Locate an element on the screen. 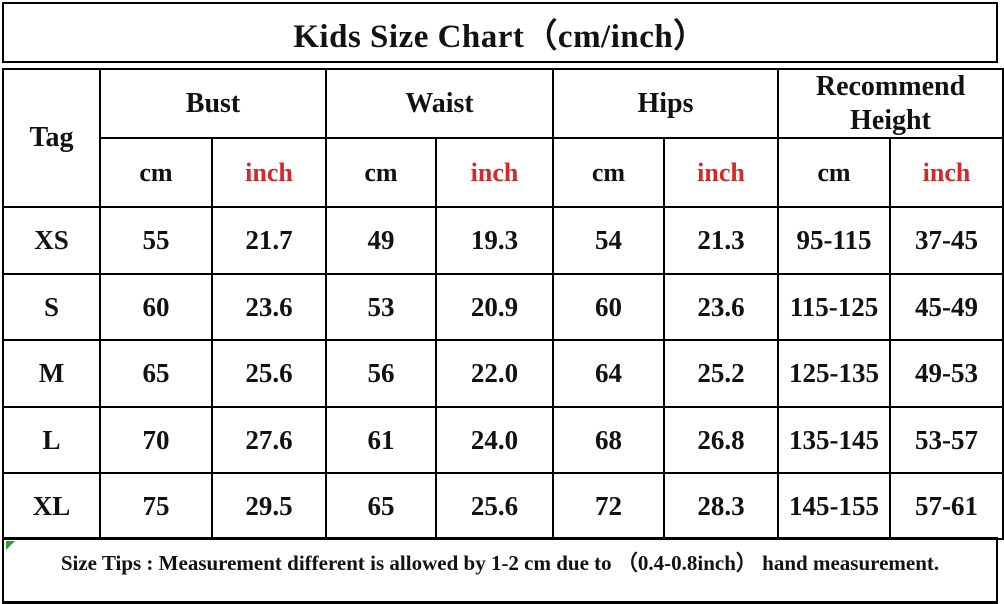 This screenshot has width=1004, height=604. value-cell: 54 is located at coordinates (608, 241).